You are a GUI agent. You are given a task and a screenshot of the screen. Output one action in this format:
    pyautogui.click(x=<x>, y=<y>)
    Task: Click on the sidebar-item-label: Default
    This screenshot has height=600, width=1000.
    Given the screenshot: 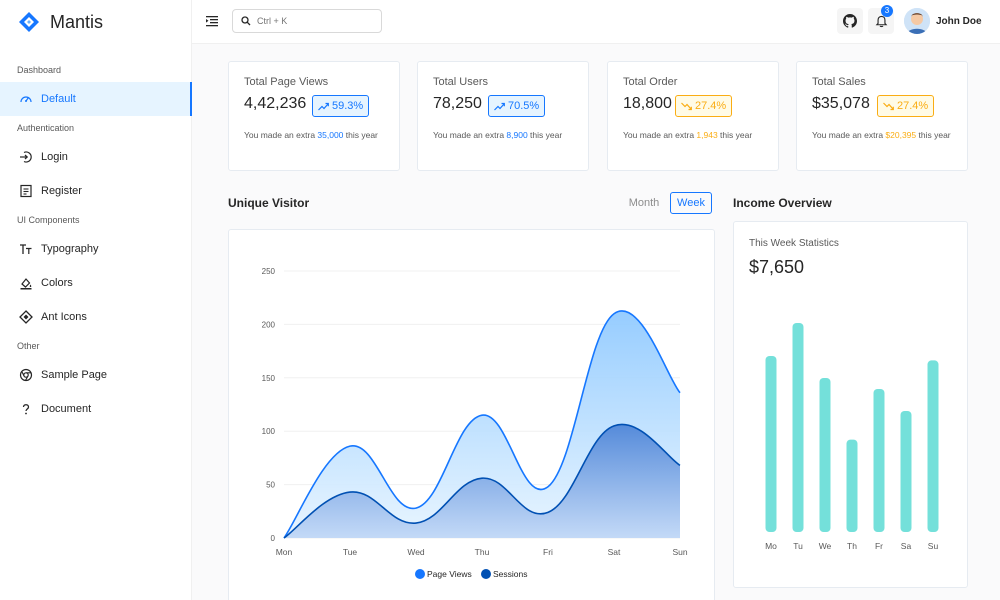 What is the action you would take?
    pyautogui.click(x=58, y=99)
    